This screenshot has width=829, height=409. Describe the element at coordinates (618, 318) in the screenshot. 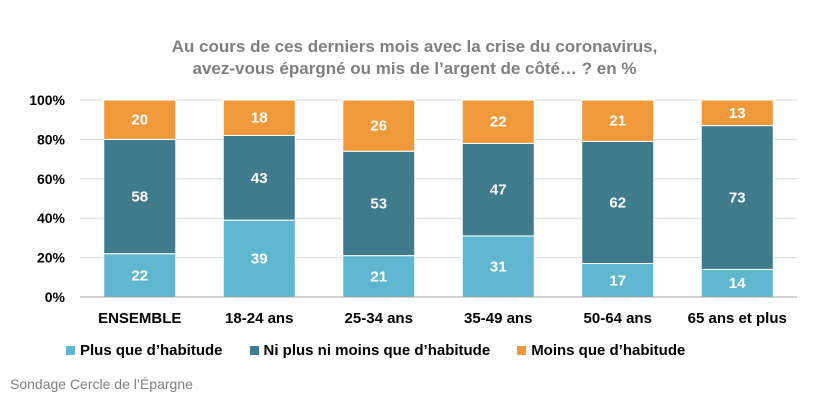

I see `x-category-label: 50-64 ans` at that location.